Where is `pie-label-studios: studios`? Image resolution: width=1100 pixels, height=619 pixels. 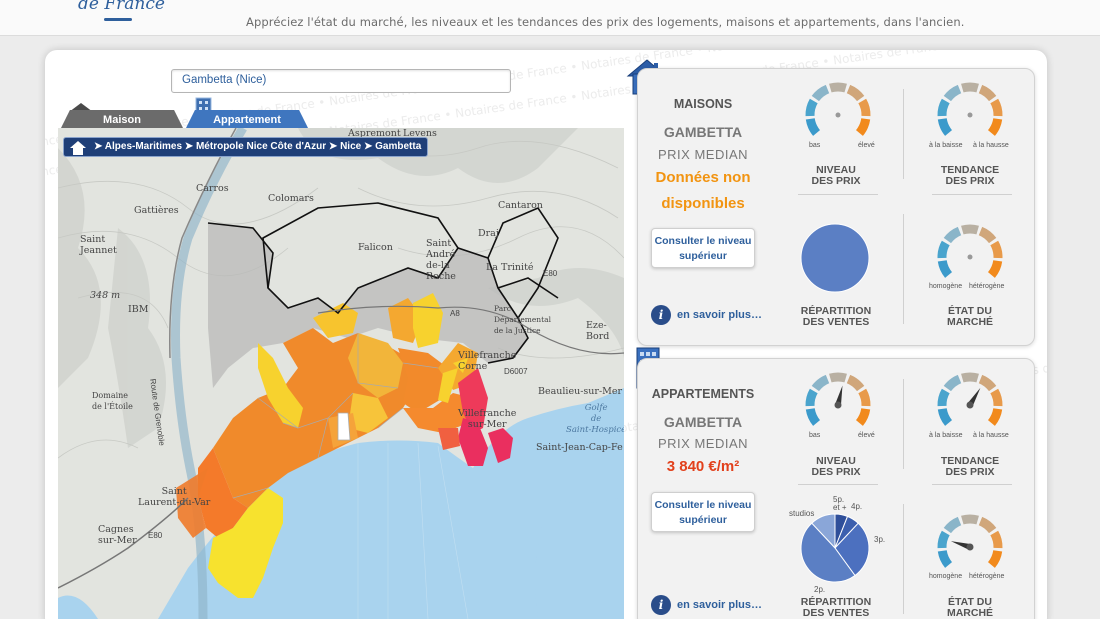
pie-label-studios: studios is located at coordinates (802, 513).